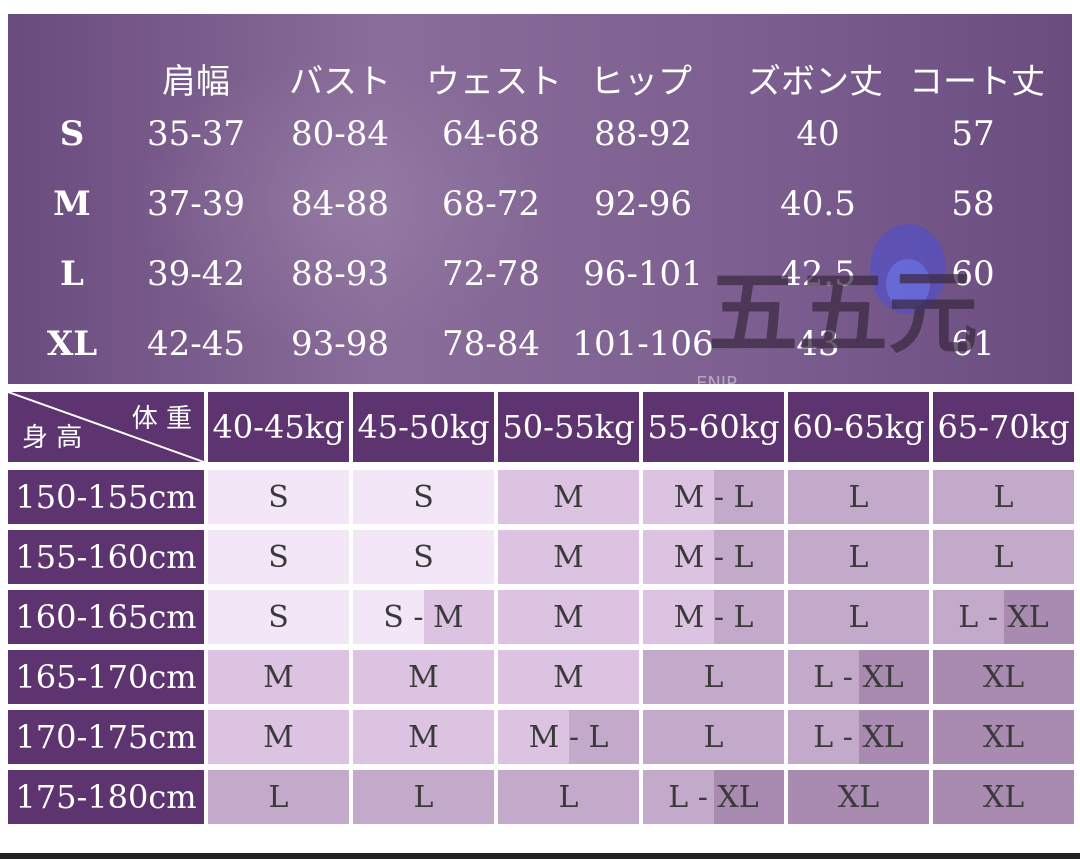  What do you see at coordinates (973, 274) in the screenshot?
I see `measurement-value: 60` at bounding box center [973, 274].